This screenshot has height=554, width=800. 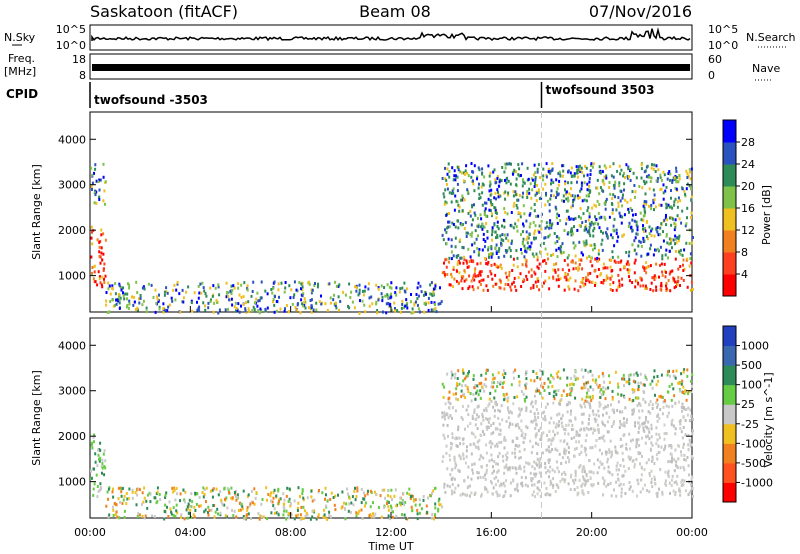 What do you see at coordinates (71, 45) in the screenshot?
I see `nsky-tick-bottom: 10^0` at bounding box center [71, 45].